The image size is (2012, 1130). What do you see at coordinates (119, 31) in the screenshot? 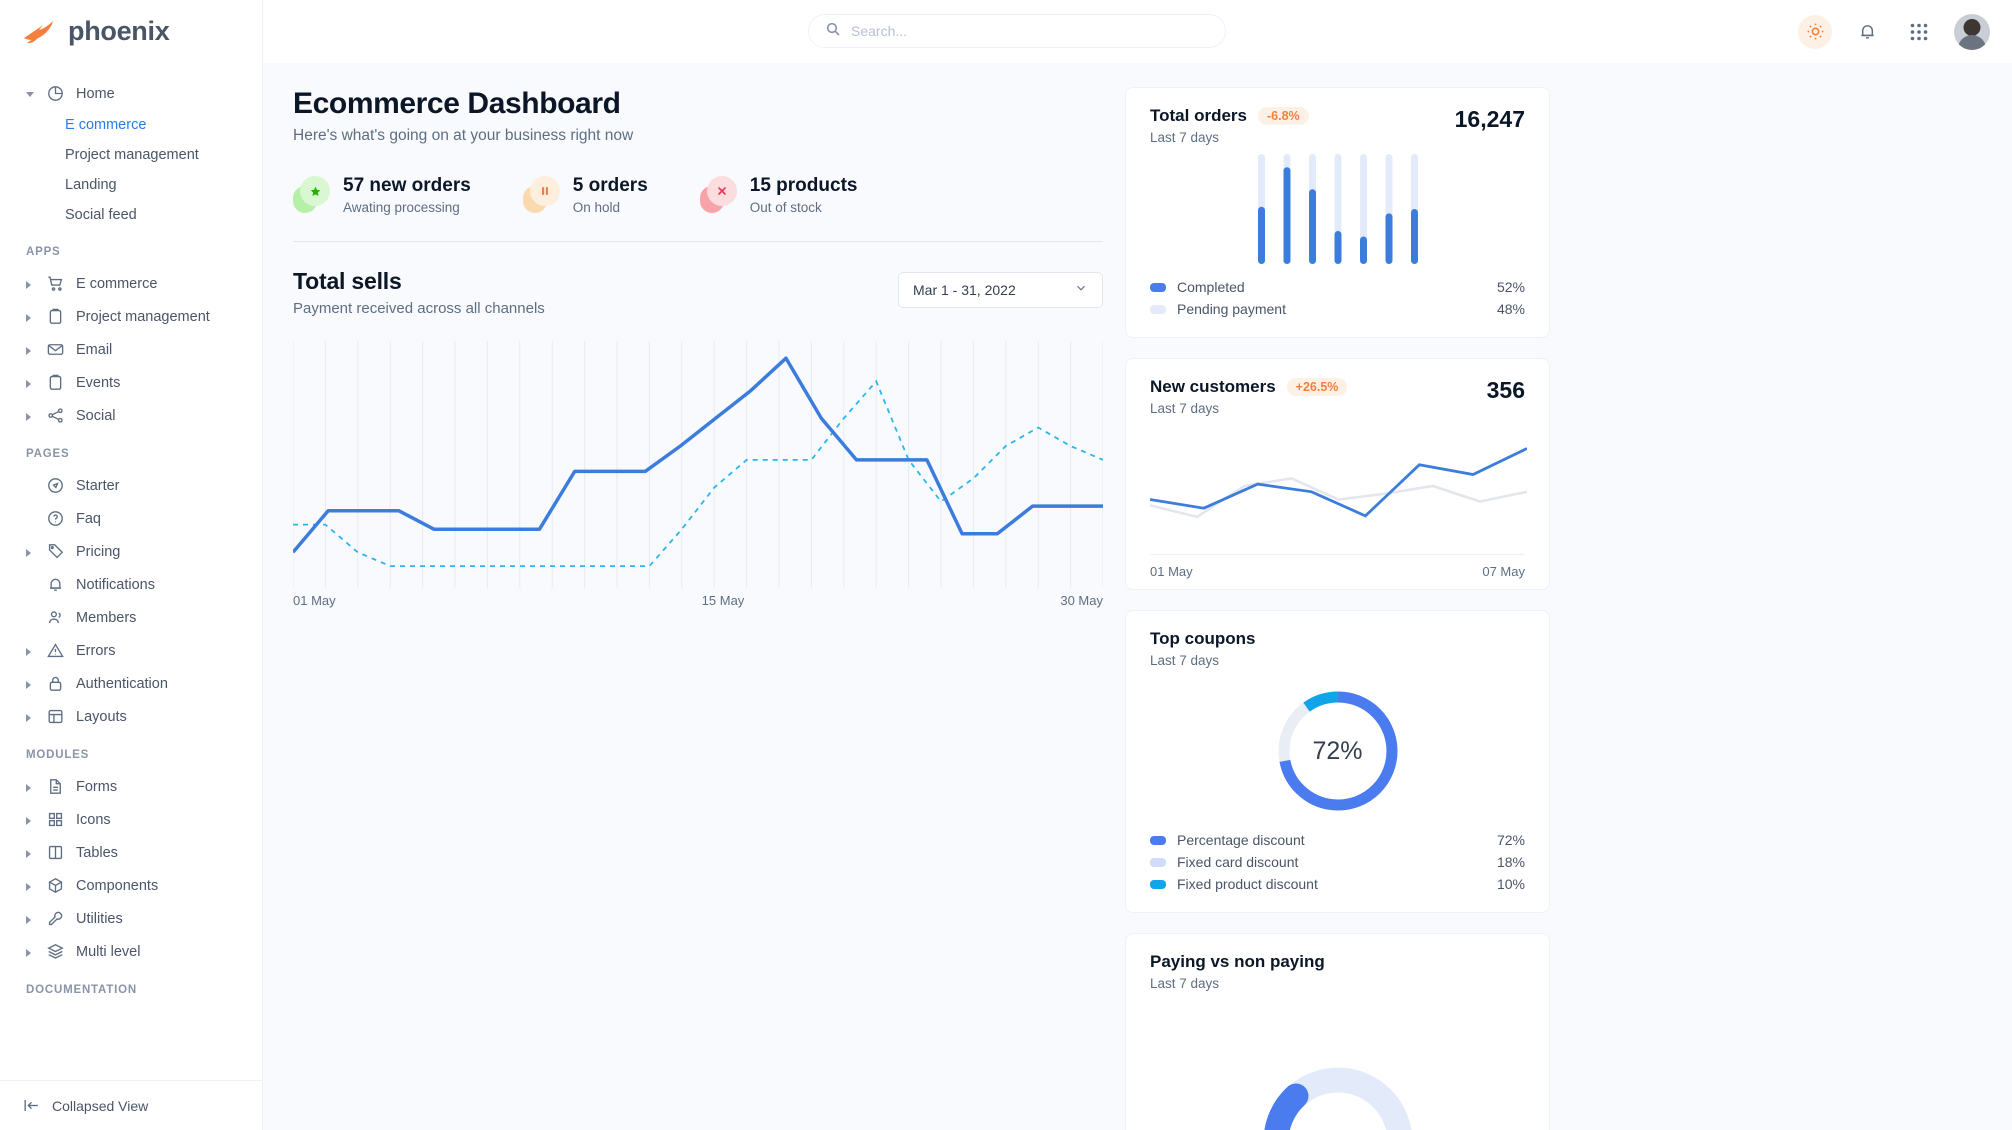
I see `brand-name: phoenix` at bounding box center [119, 31].